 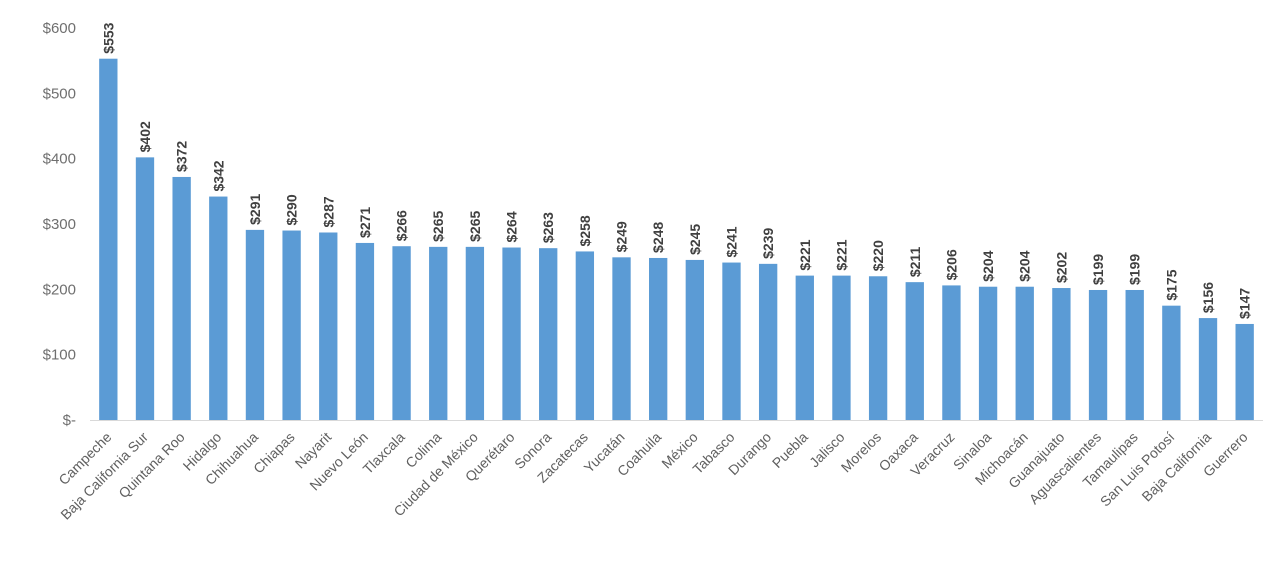 What do you see at coordinates (512, 226) in the screenshot?
I see `data-label: $264` at bounding box center [512, 226].